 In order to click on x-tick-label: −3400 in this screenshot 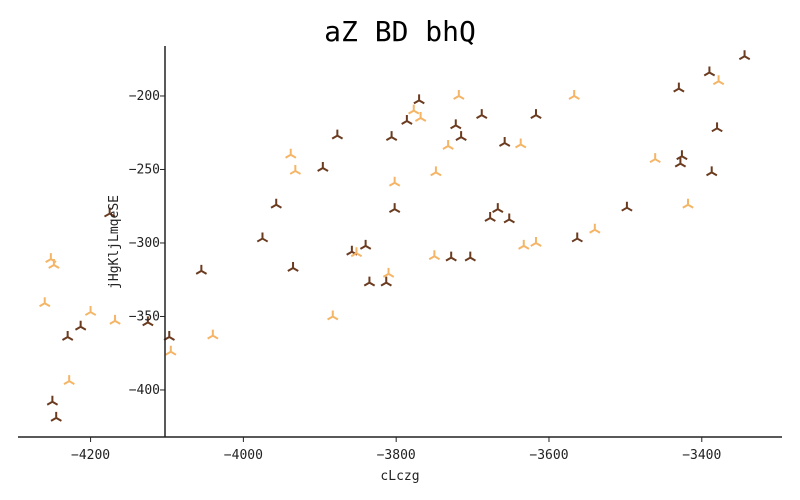, I will do `click(701, 455)`.